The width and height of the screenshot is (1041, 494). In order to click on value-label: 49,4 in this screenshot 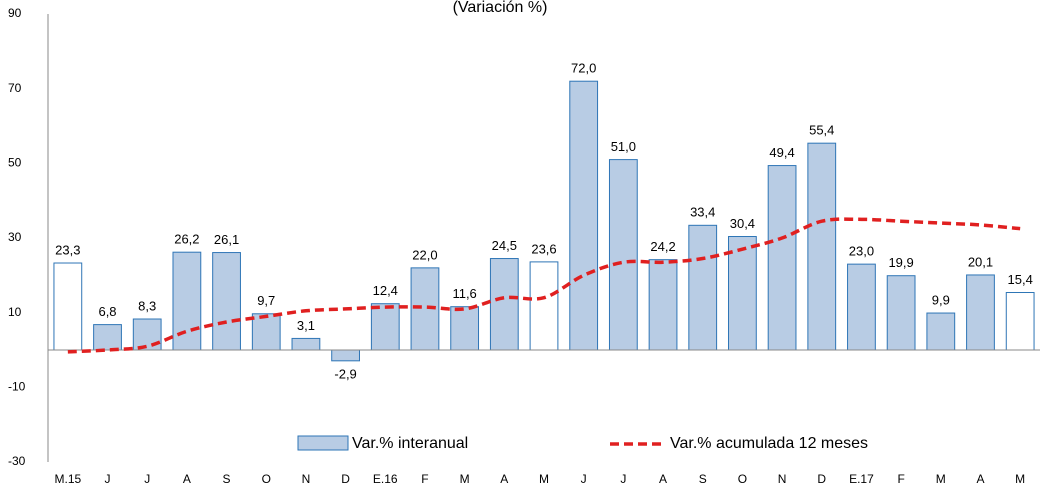, I will do `click(781, 152)`.